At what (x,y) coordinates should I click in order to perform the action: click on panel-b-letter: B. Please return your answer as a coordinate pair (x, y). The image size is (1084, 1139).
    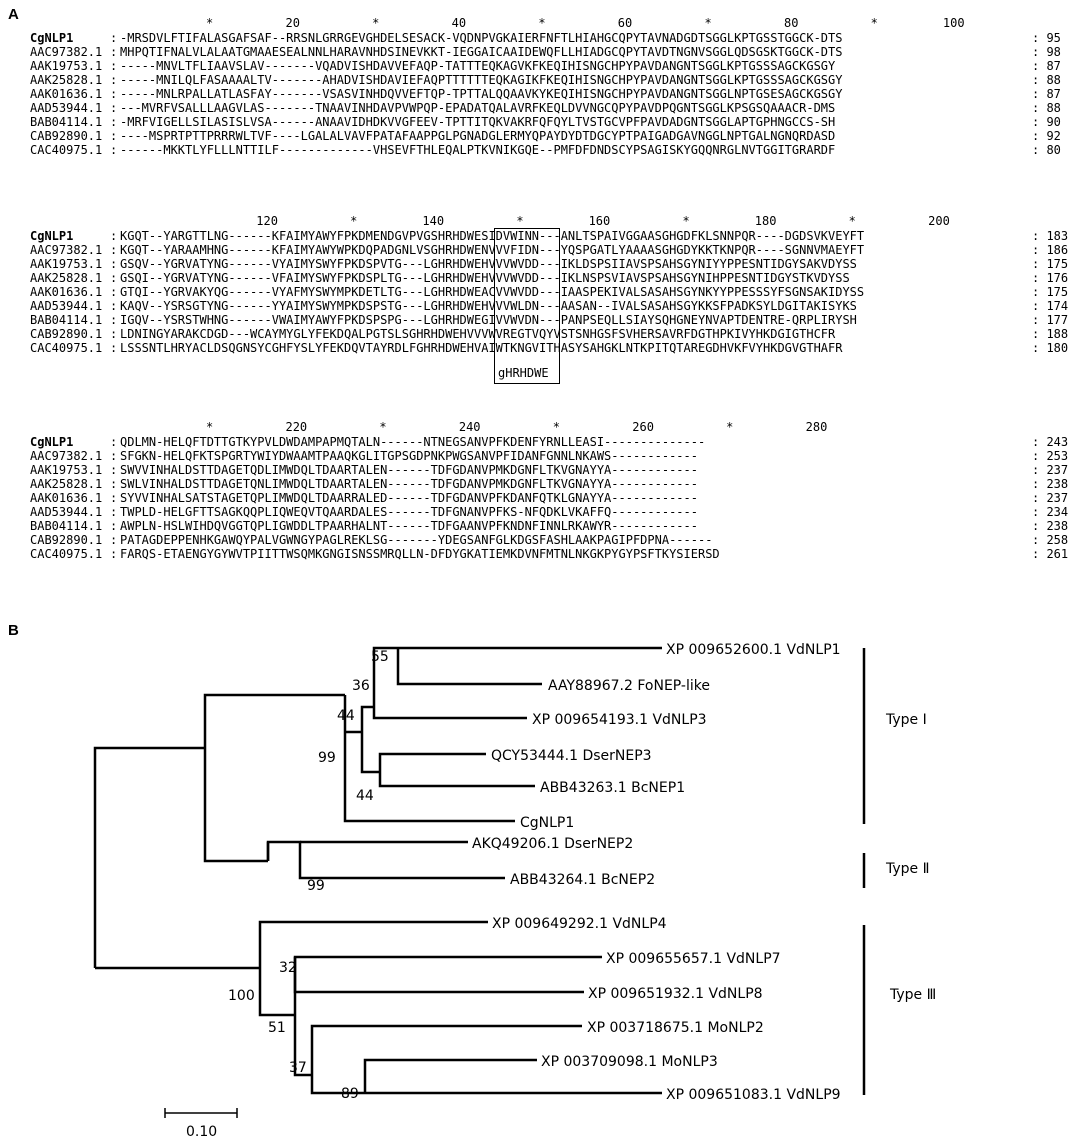
    Looking at the image, I should click on (13, 630).